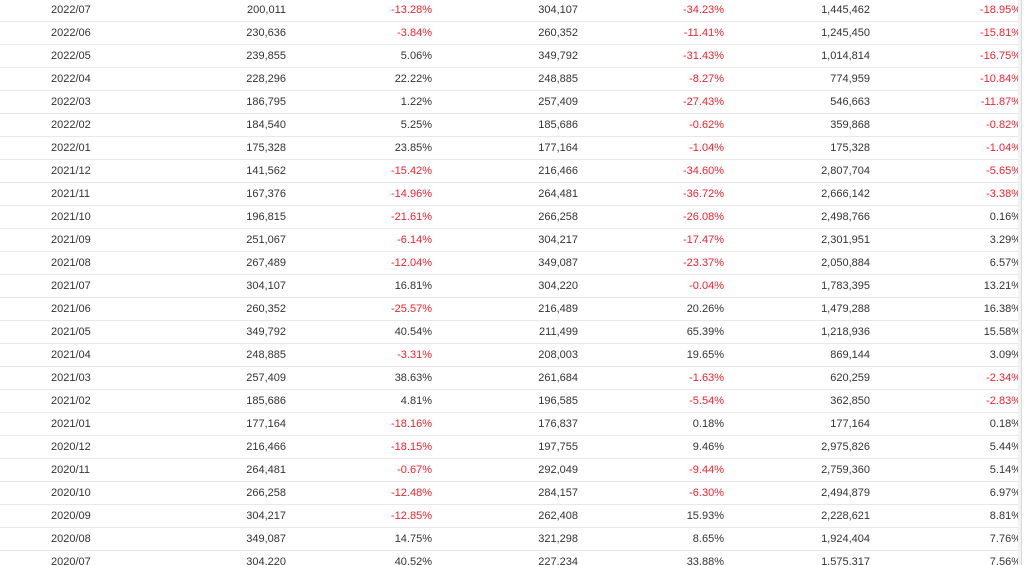 The height and width of the screenshot is (565, 1024). What do you see at coordinates (797, 240) in the screenshot?
I see `cumulative-cell: 2,301,951` at bounding box center [797, 240].